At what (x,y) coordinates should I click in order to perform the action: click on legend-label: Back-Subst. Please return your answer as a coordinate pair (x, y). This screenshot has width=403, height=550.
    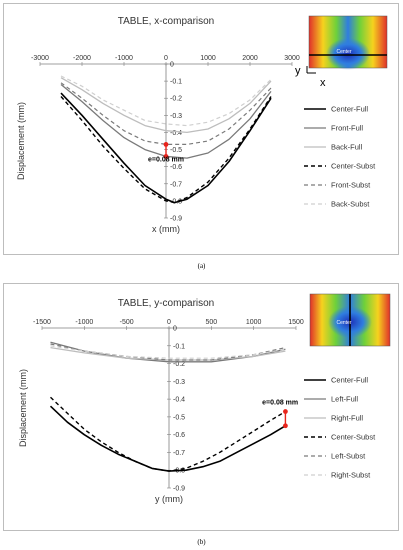
    Looking at the image, I should click on (350, 204).